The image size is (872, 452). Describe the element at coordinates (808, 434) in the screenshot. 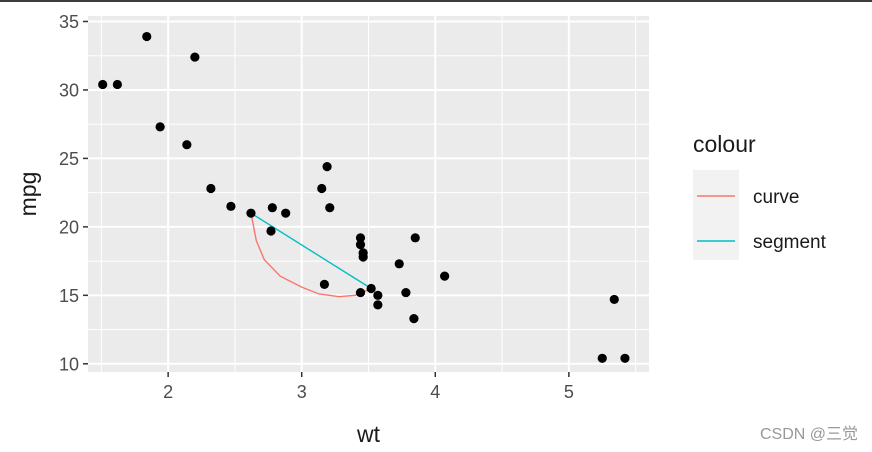

I see `watermark: CSDN @三觉` at that location.